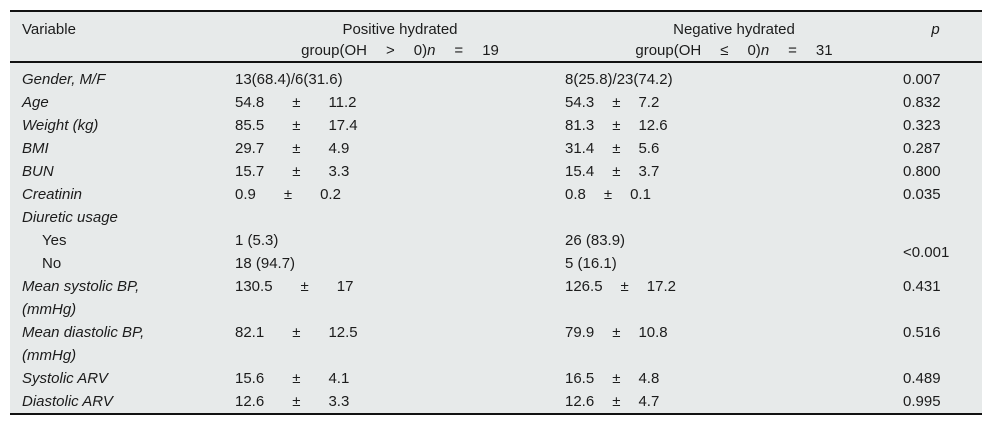 The image size is (992, 438). What do you see at coordinates (649, 378) in the screenshot?
I see `group2-sd: 4.8` at bounding box center [649, 378].